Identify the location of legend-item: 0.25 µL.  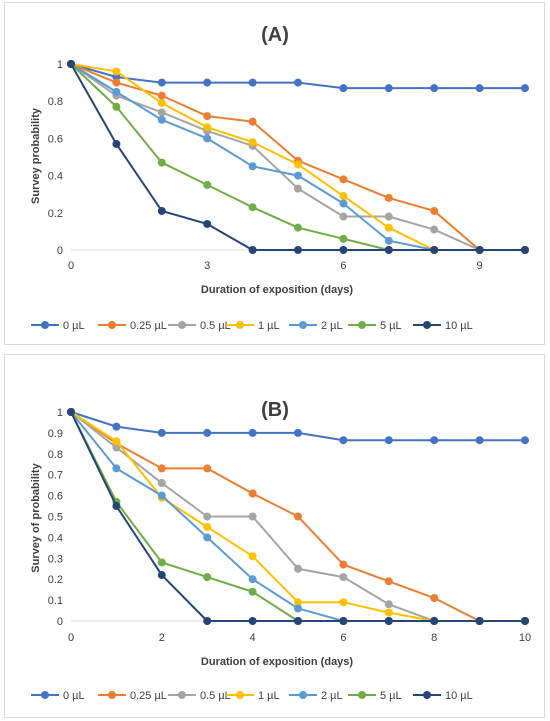
(132, 326).